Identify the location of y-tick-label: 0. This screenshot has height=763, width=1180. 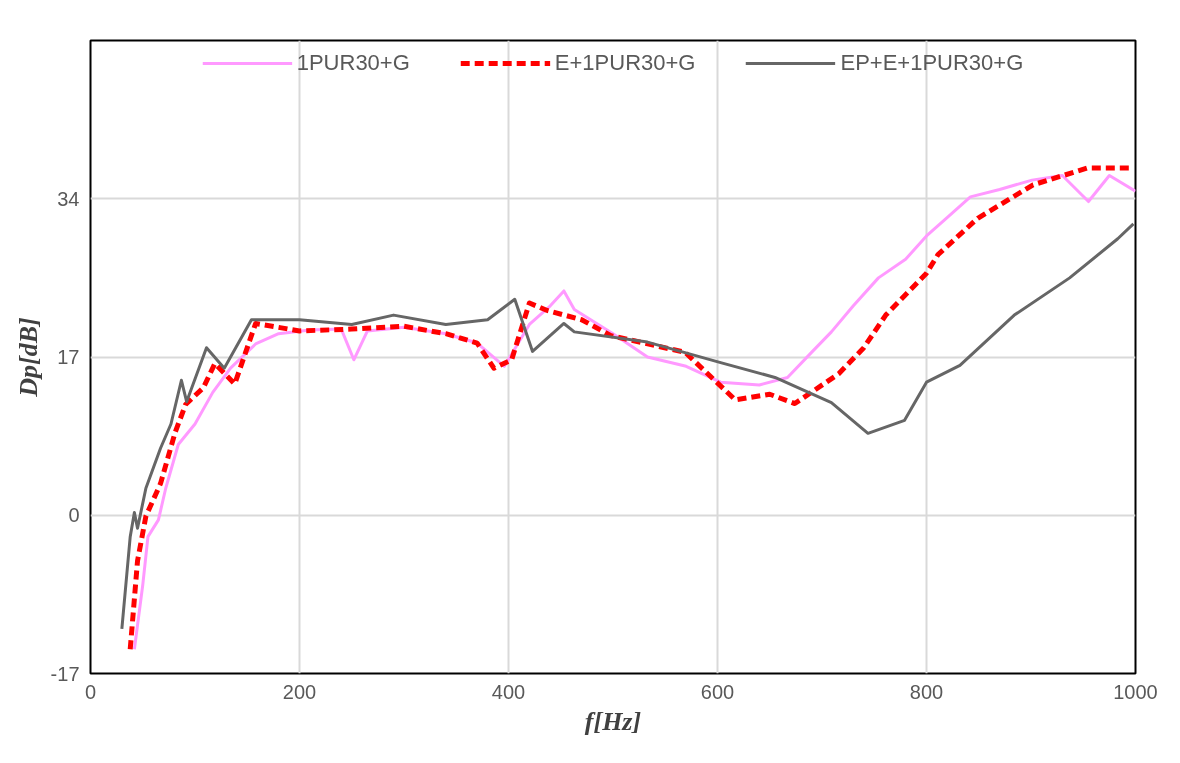
(74, 515).